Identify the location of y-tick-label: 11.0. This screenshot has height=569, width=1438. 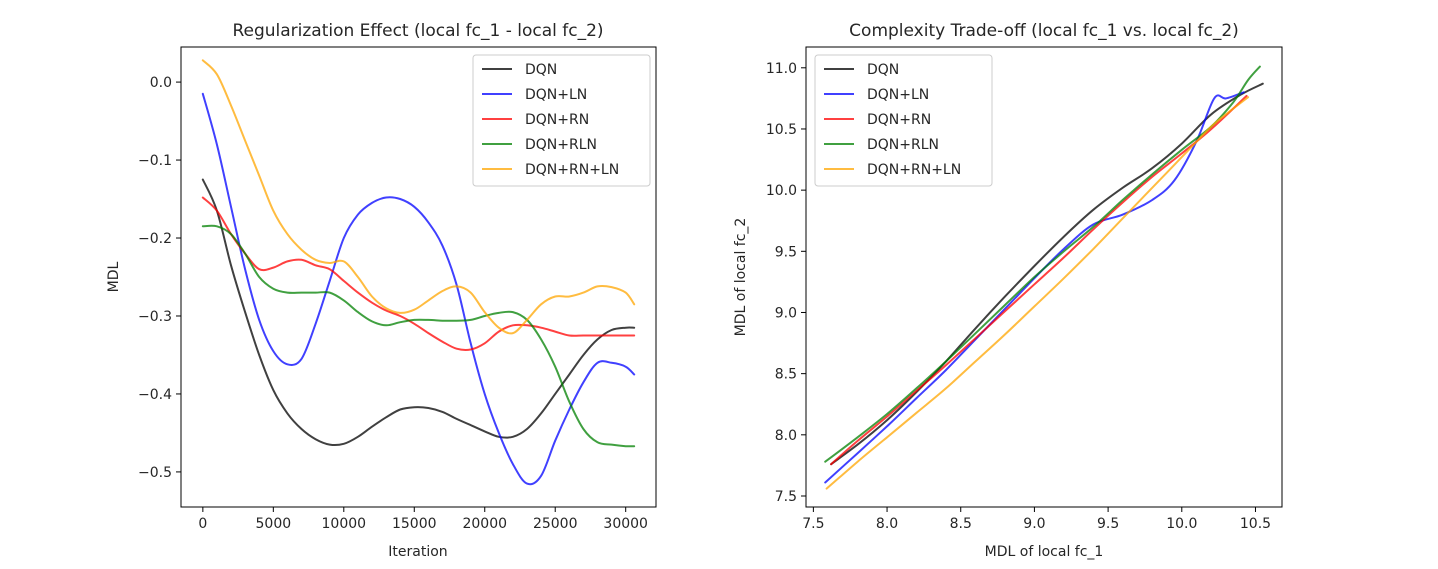
(781, 69).